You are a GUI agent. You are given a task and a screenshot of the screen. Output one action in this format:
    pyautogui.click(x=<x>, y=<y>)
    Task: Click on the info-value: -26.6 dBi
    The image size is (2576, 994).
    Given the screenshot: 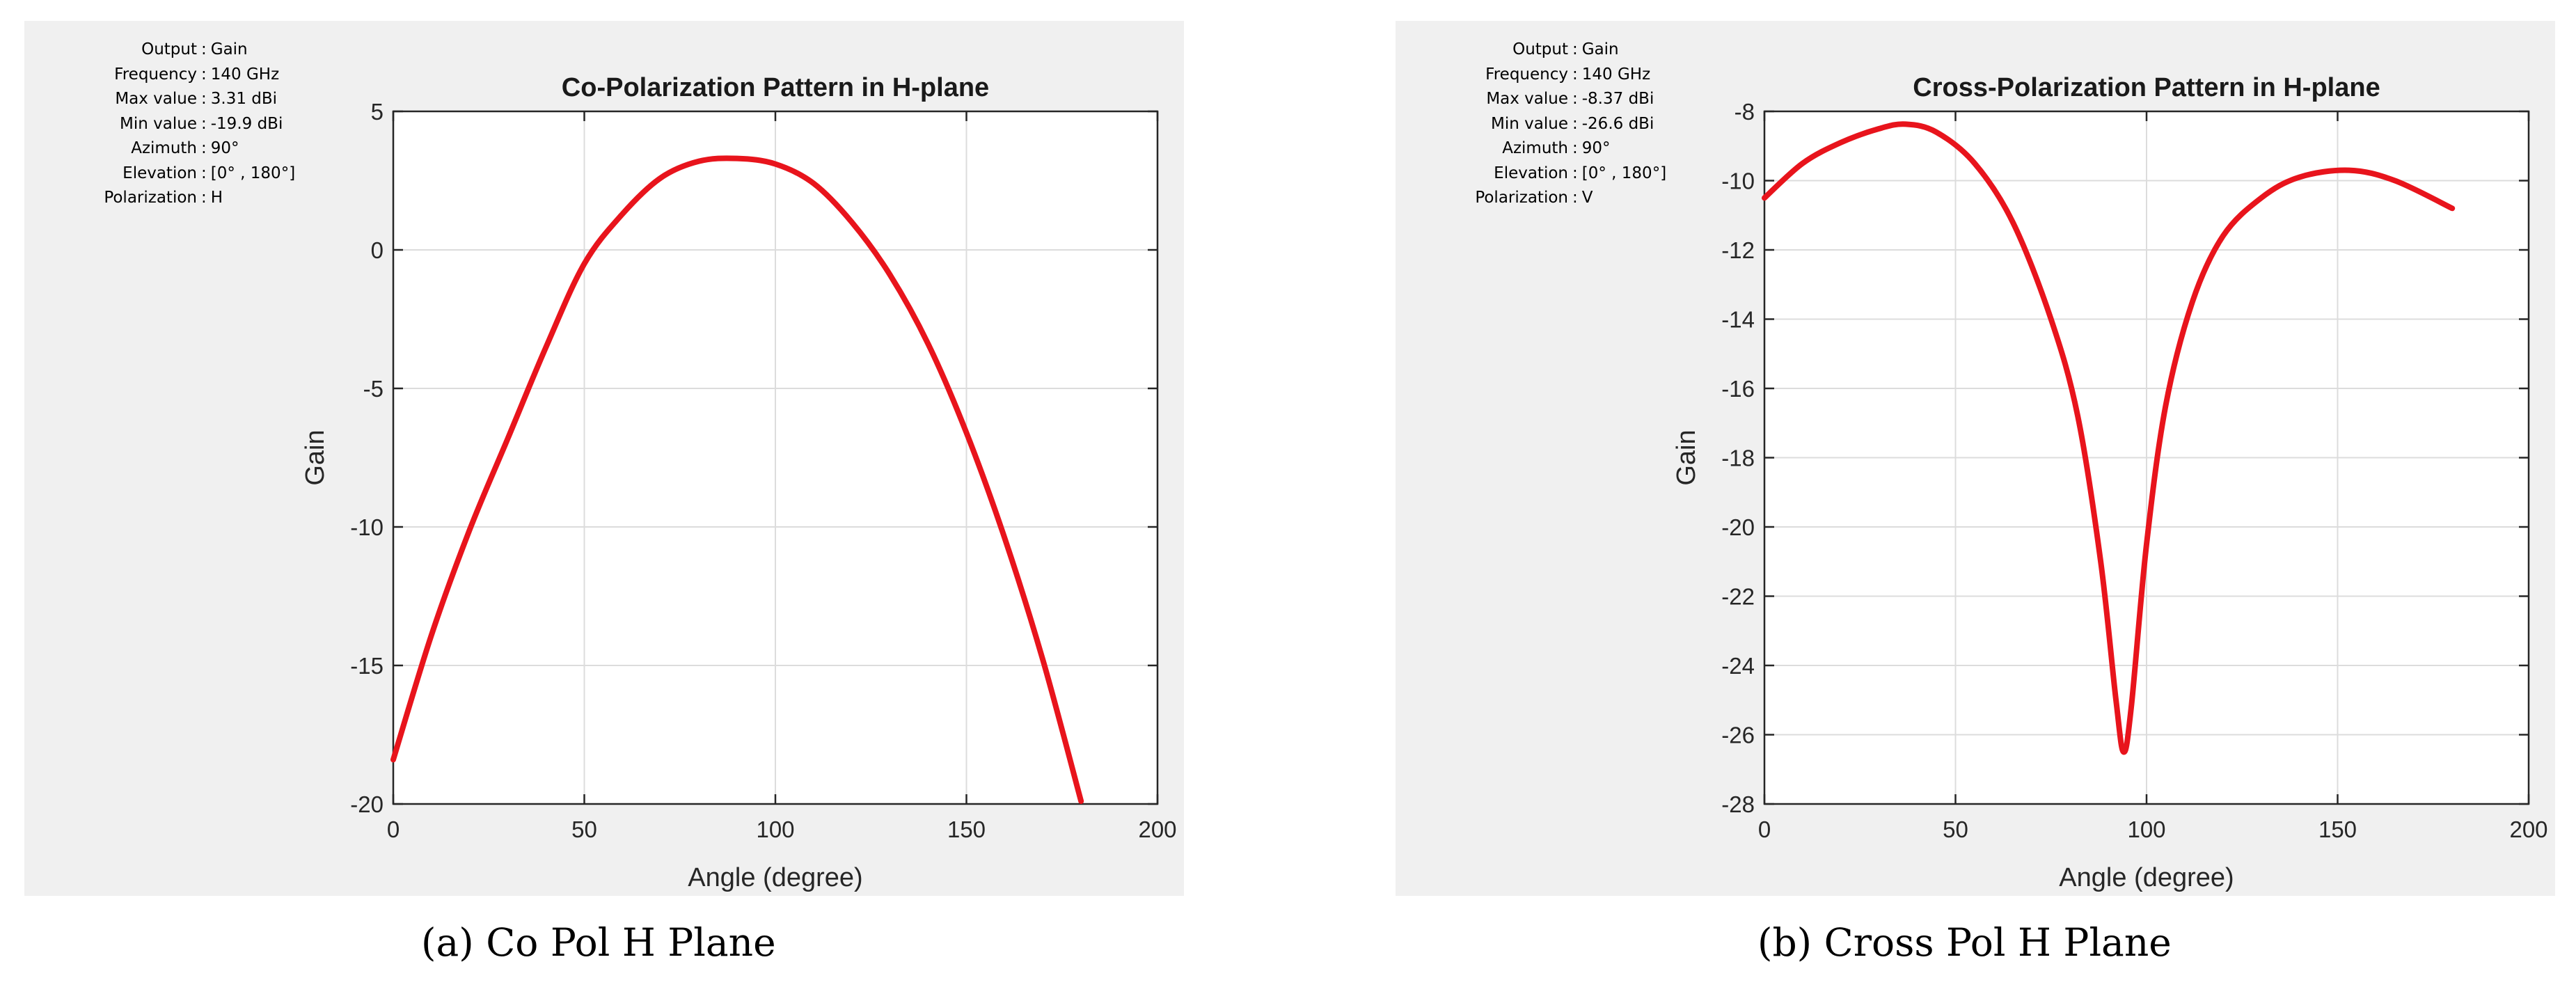 What is the action you would take?
    pyautogui.click(x=1617, y=123)
    